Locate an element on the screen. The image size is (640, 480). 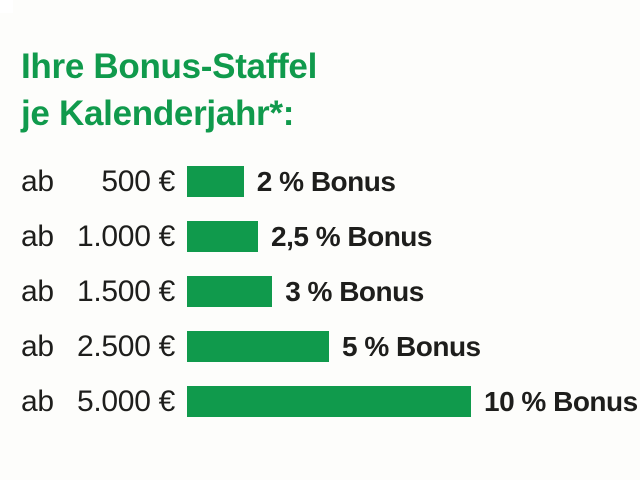
bonus-label: 10 % Bonus is located at coordinates (561, 401).